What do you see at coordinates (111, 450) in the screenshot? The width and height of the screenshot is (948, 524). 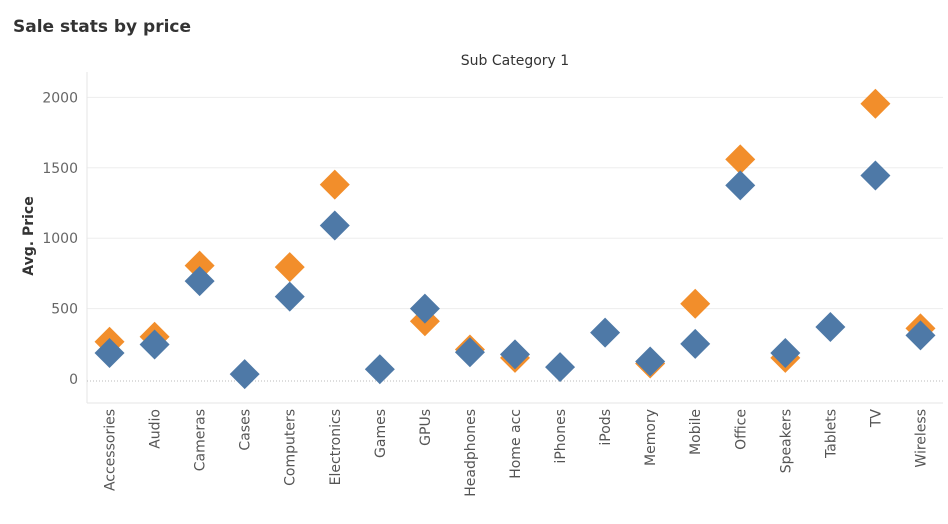 I see `x-category-label: Accessories` at bounding box center [111, 450].